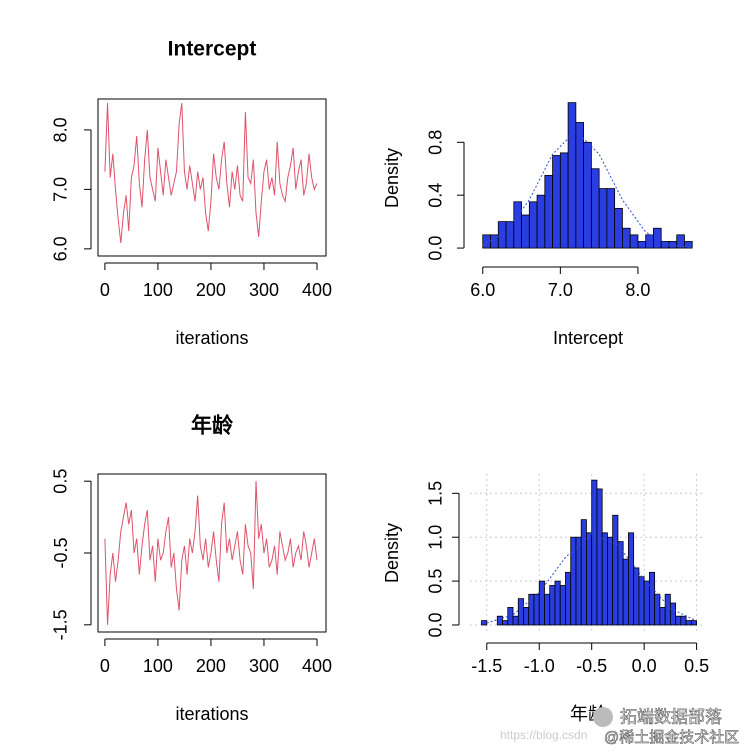  Describe the element at coordinates (61, 624) in the screenshot. I see `y-tick-label: -1.5` at that location.